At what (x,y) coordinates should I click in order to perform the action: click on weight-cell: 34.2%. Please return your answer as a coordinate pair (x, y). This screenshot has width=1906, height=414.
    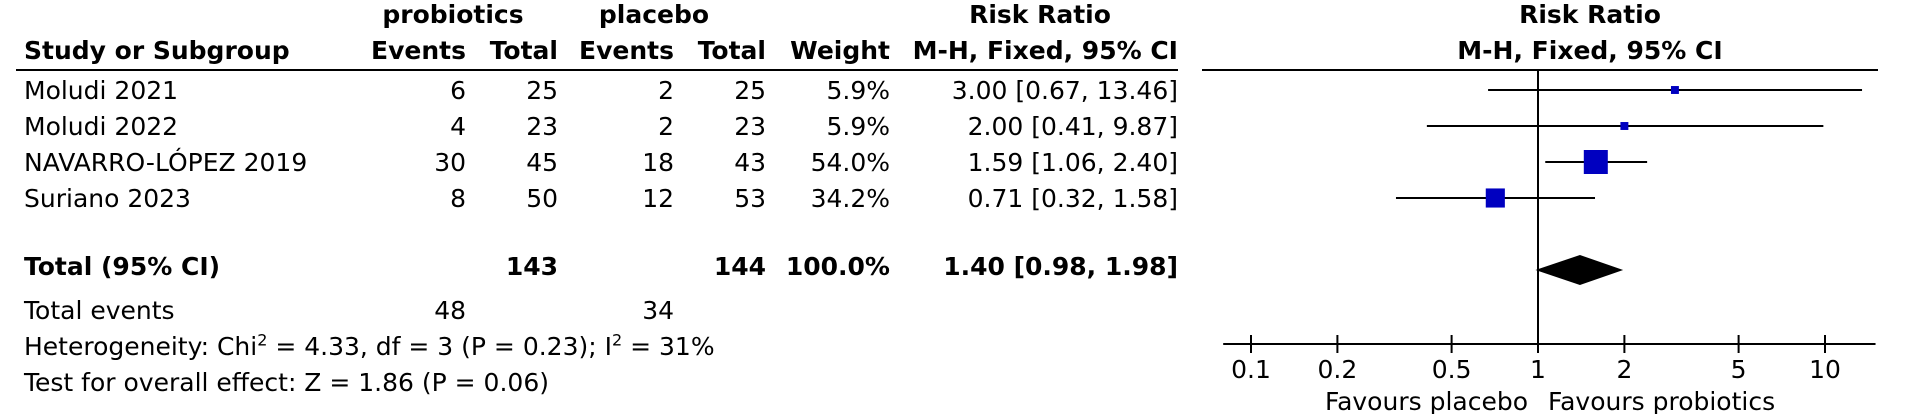
    Looking at the image, I should click on (850, 198).